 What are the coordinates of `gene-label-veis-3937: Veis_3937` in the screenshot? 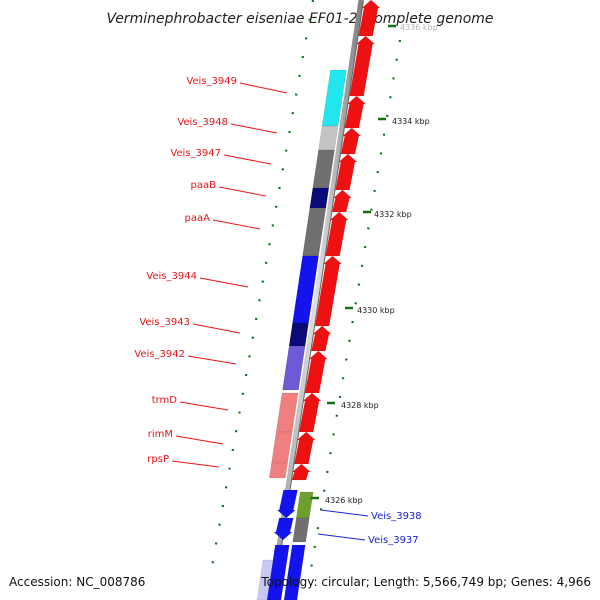 It's located at (393, 540).